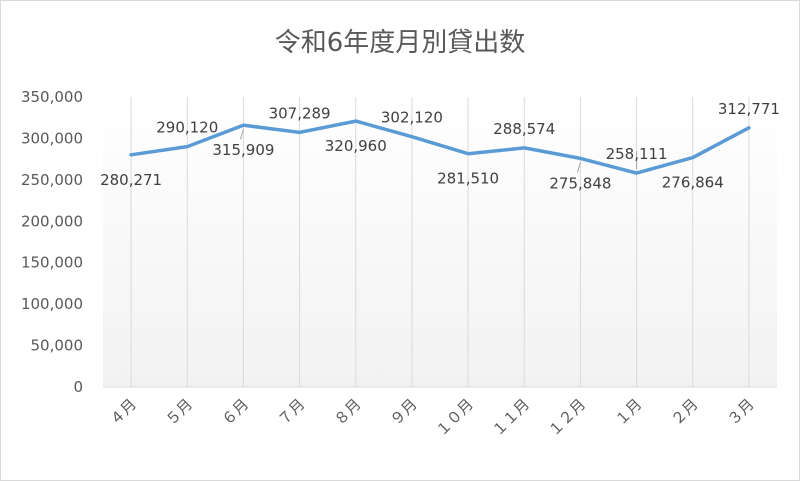 The image size is (800, 481). What do you see at coordinates (52, 263) in the screenshot?
I see `y-tick-label: 150,000` at bounding box center [52, 263].